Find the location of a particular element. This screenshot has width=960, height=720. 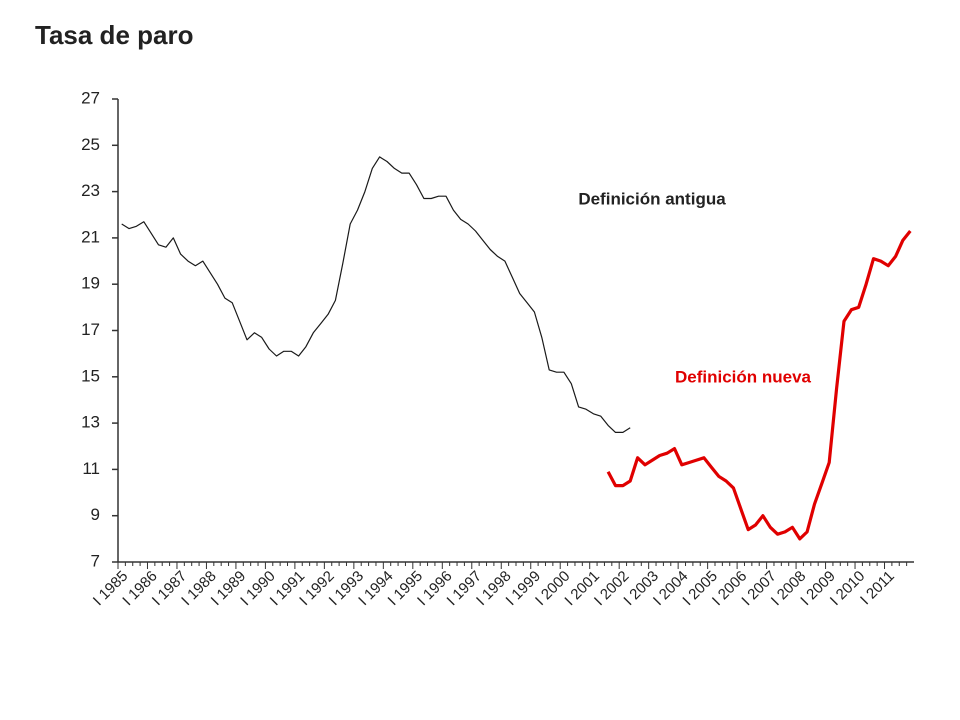

y-tick-label: 19 is located at coordinates (90, 283).